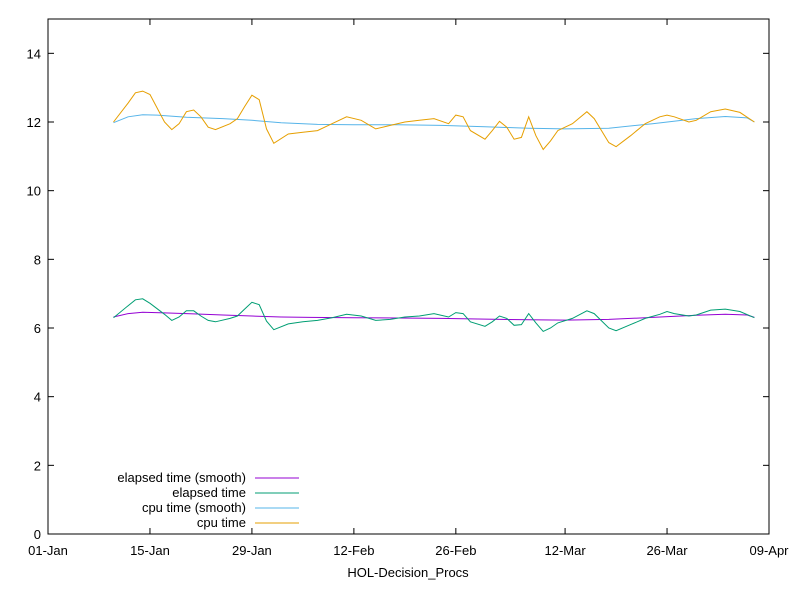 The width and height of the screenshot is (800, 600). I want to click on y-tick-label: 6, so click(37, 328).